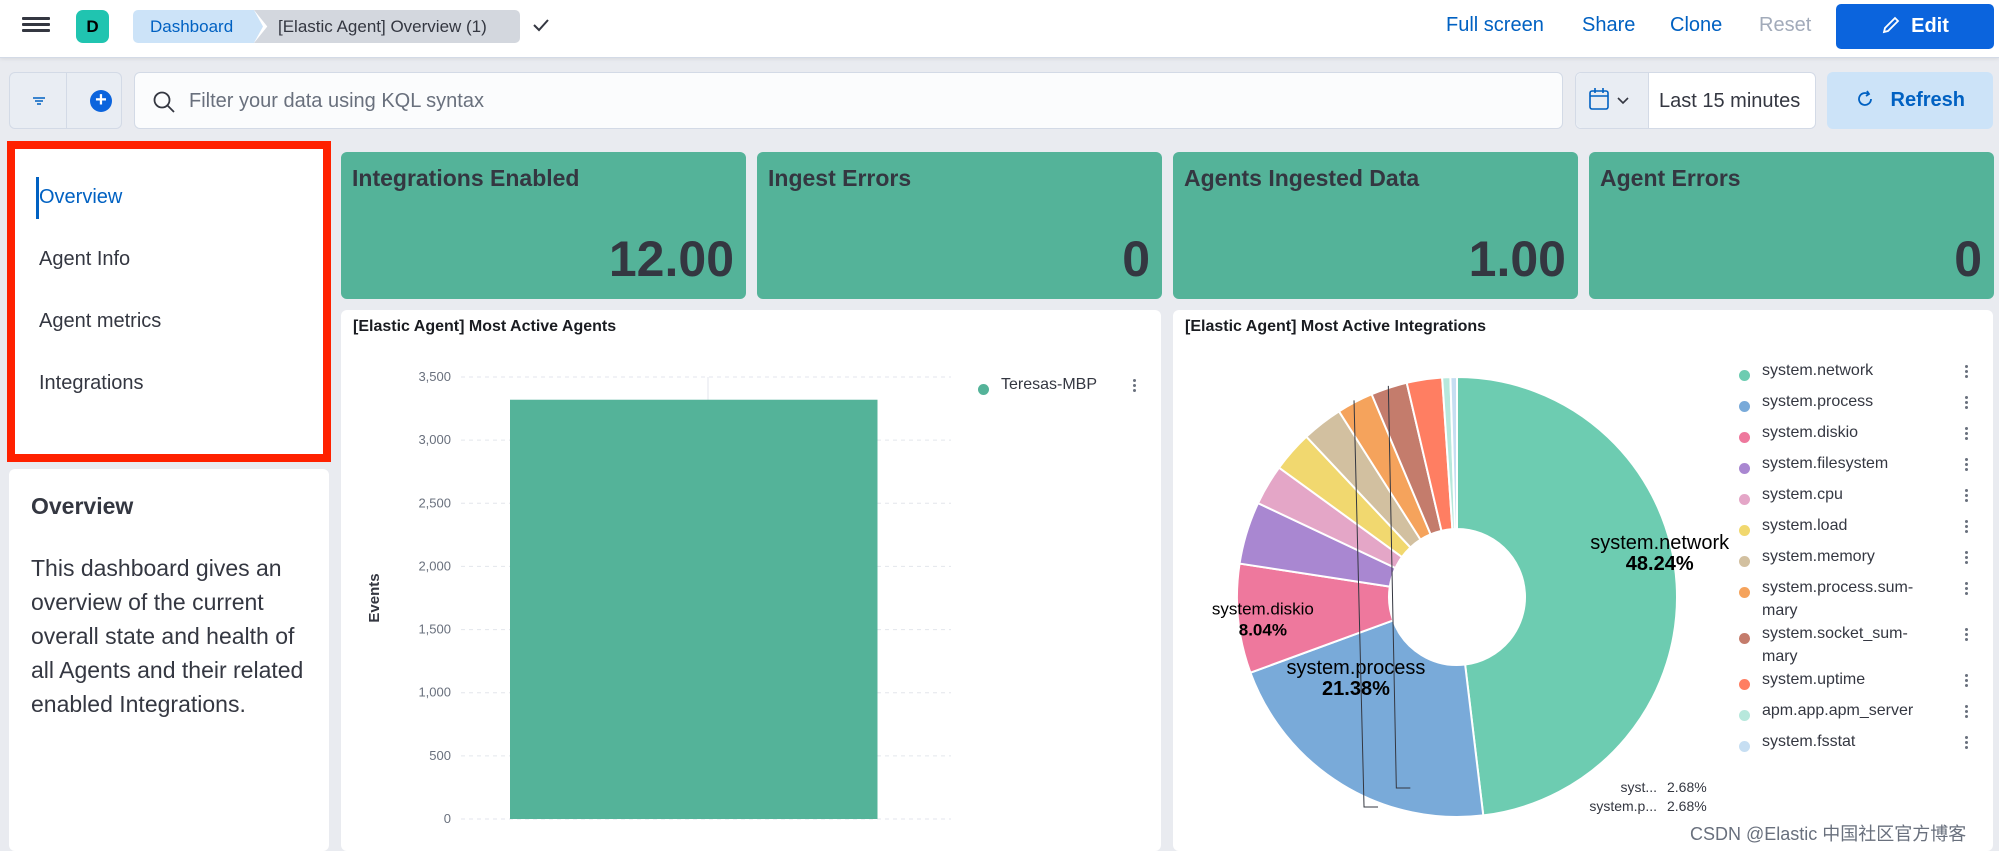 Image resolution: width=1999 pixels, height=851 pixels. What do you see at coordinates (434, 692) in the screenshot?
I see `y-tick-label: 1,000` at bounding box center [434, 692].